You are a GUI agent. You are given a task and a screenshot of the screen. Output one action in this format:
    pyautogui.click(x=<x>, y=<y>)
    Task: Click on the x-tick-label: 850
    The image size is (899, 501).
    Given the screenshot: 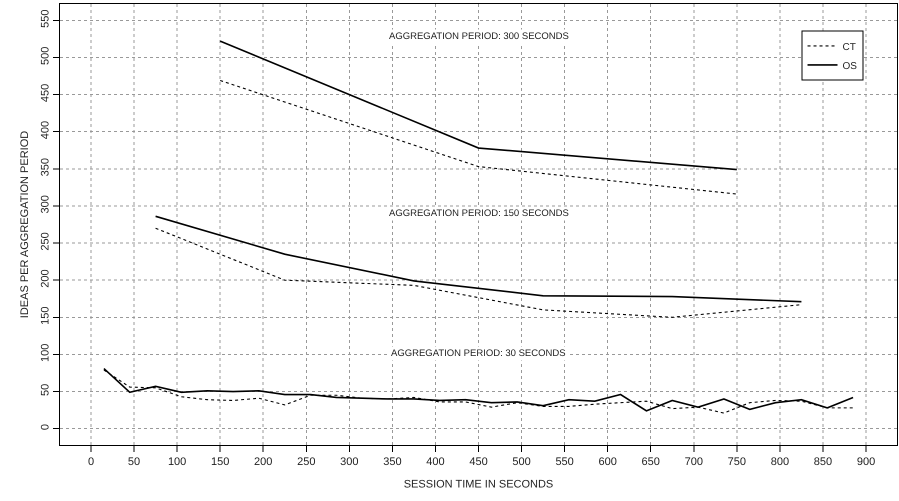 What is the action you would take?
    pyautogui.click(x=823, y=462)
    